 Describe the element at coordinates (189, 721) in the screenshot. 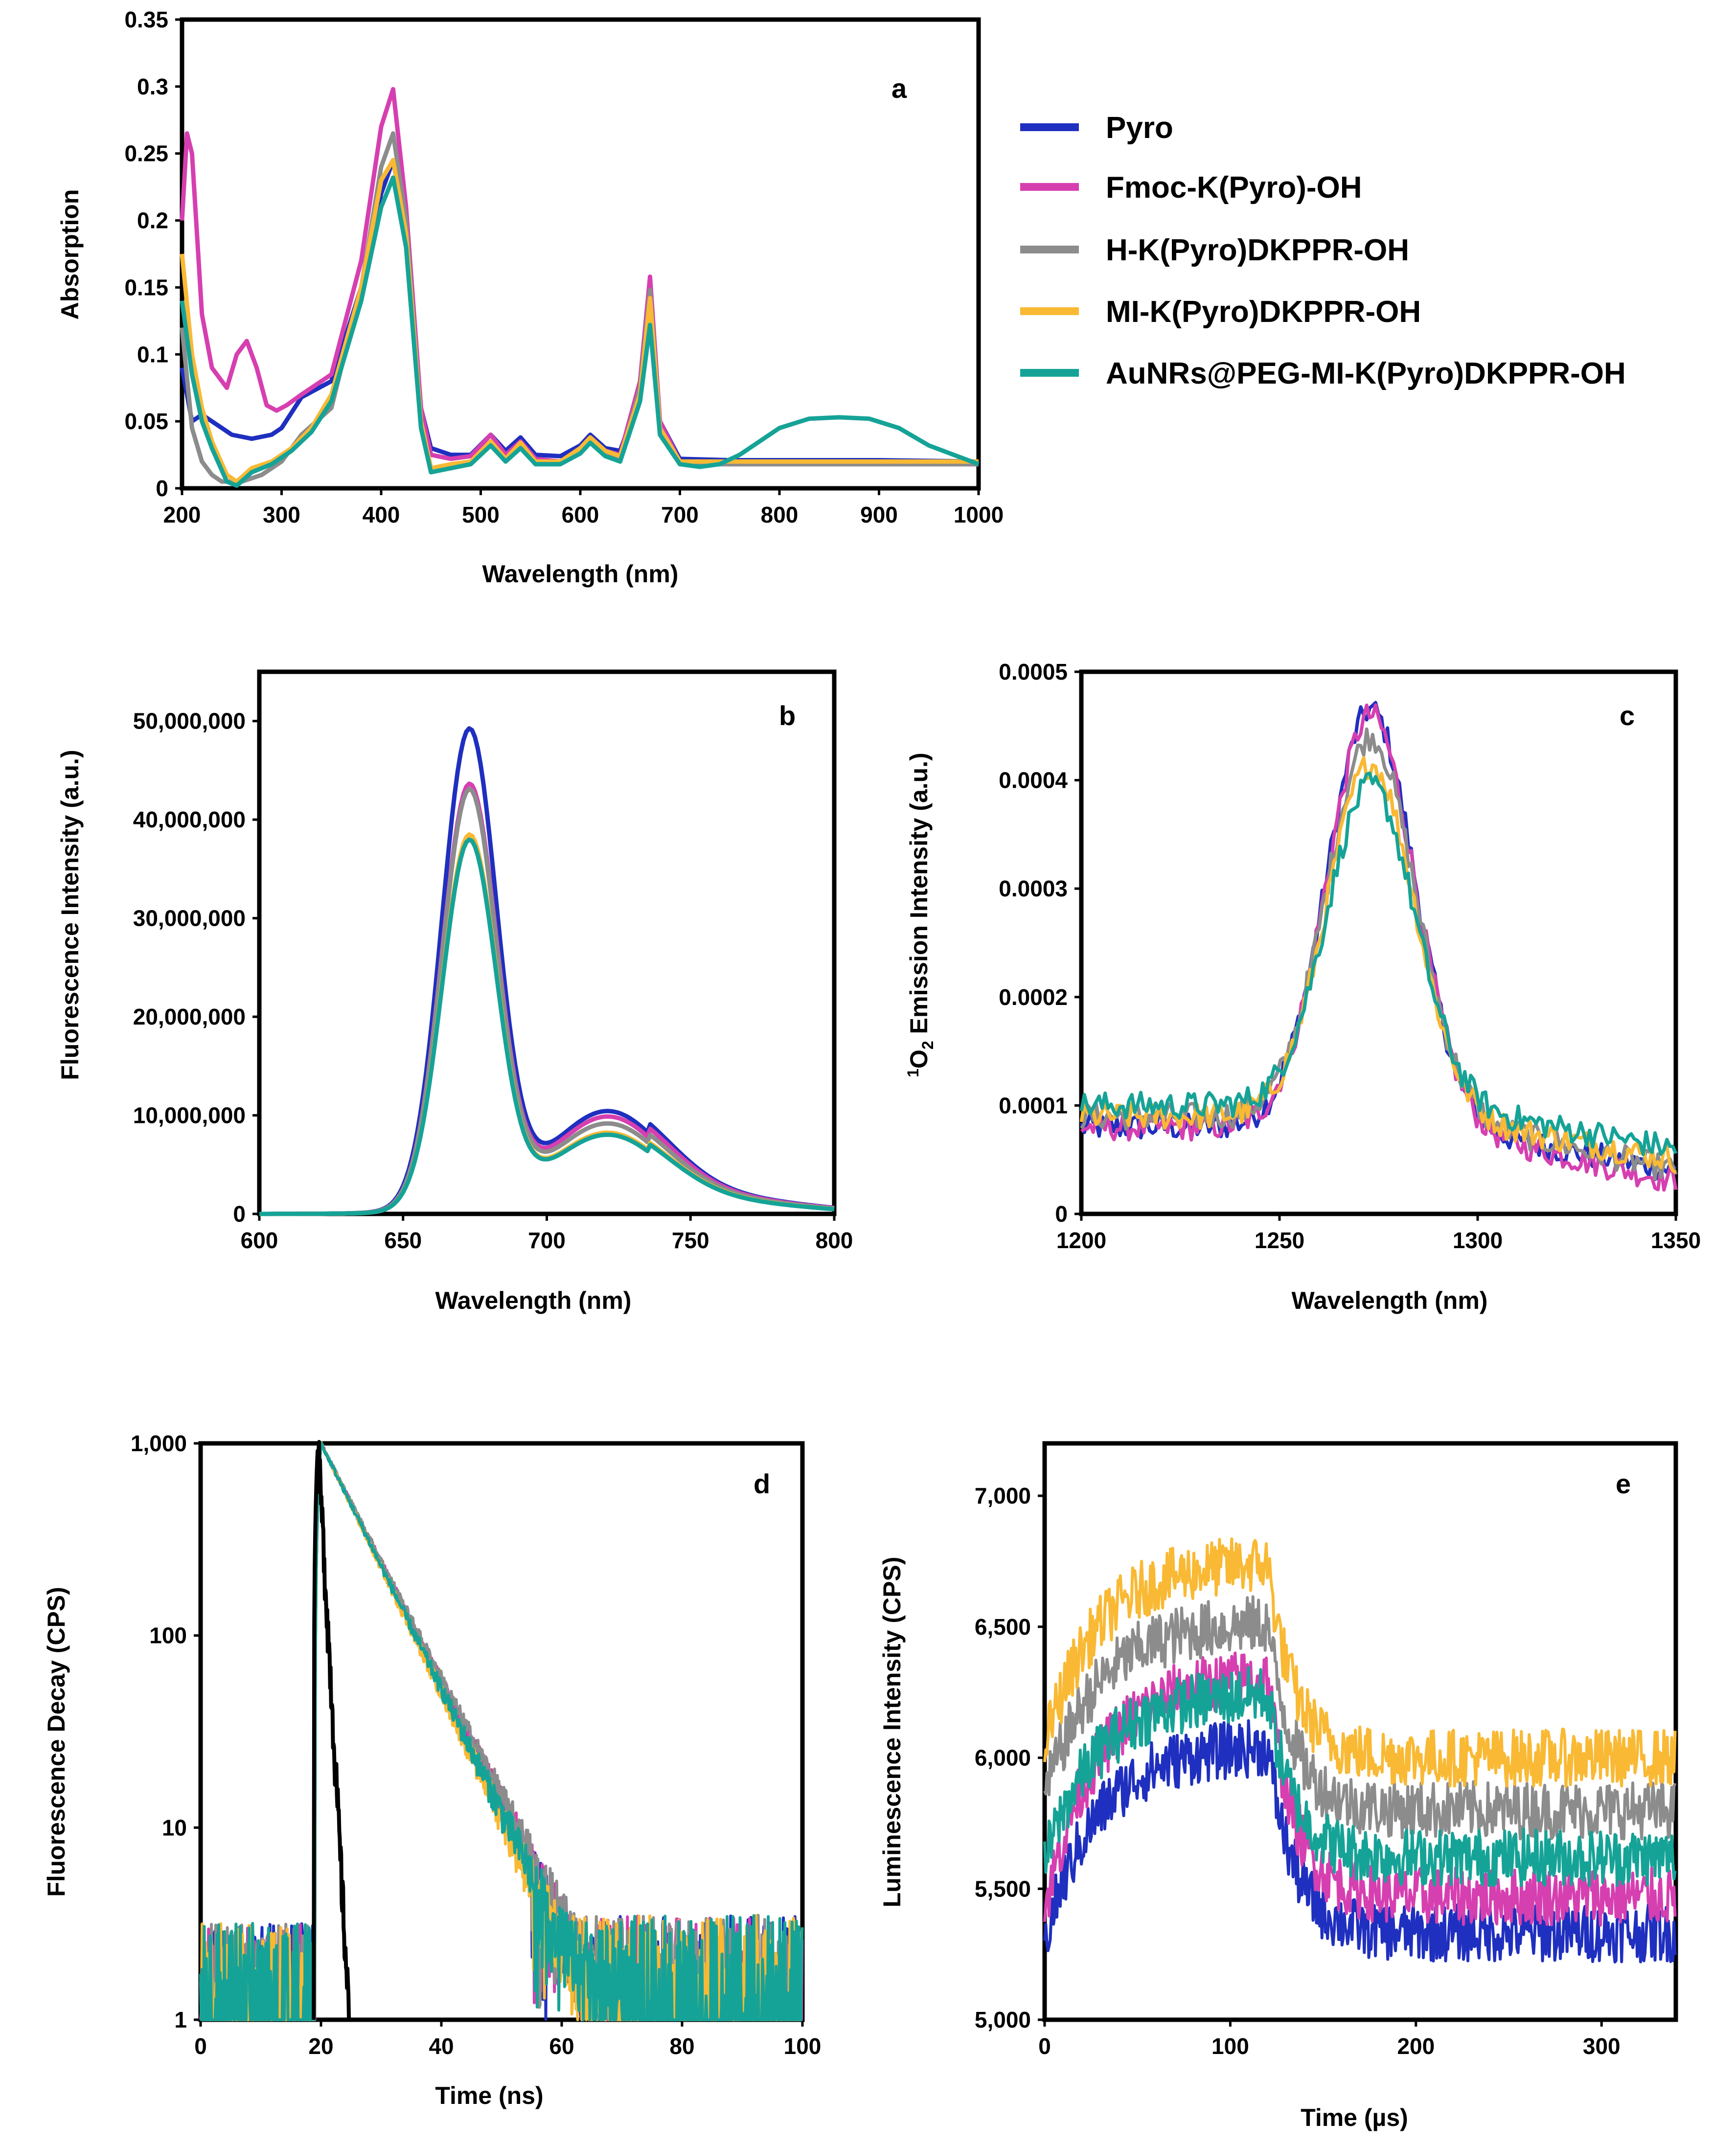

I see `y-tick-label: 50,000,000` at that location.